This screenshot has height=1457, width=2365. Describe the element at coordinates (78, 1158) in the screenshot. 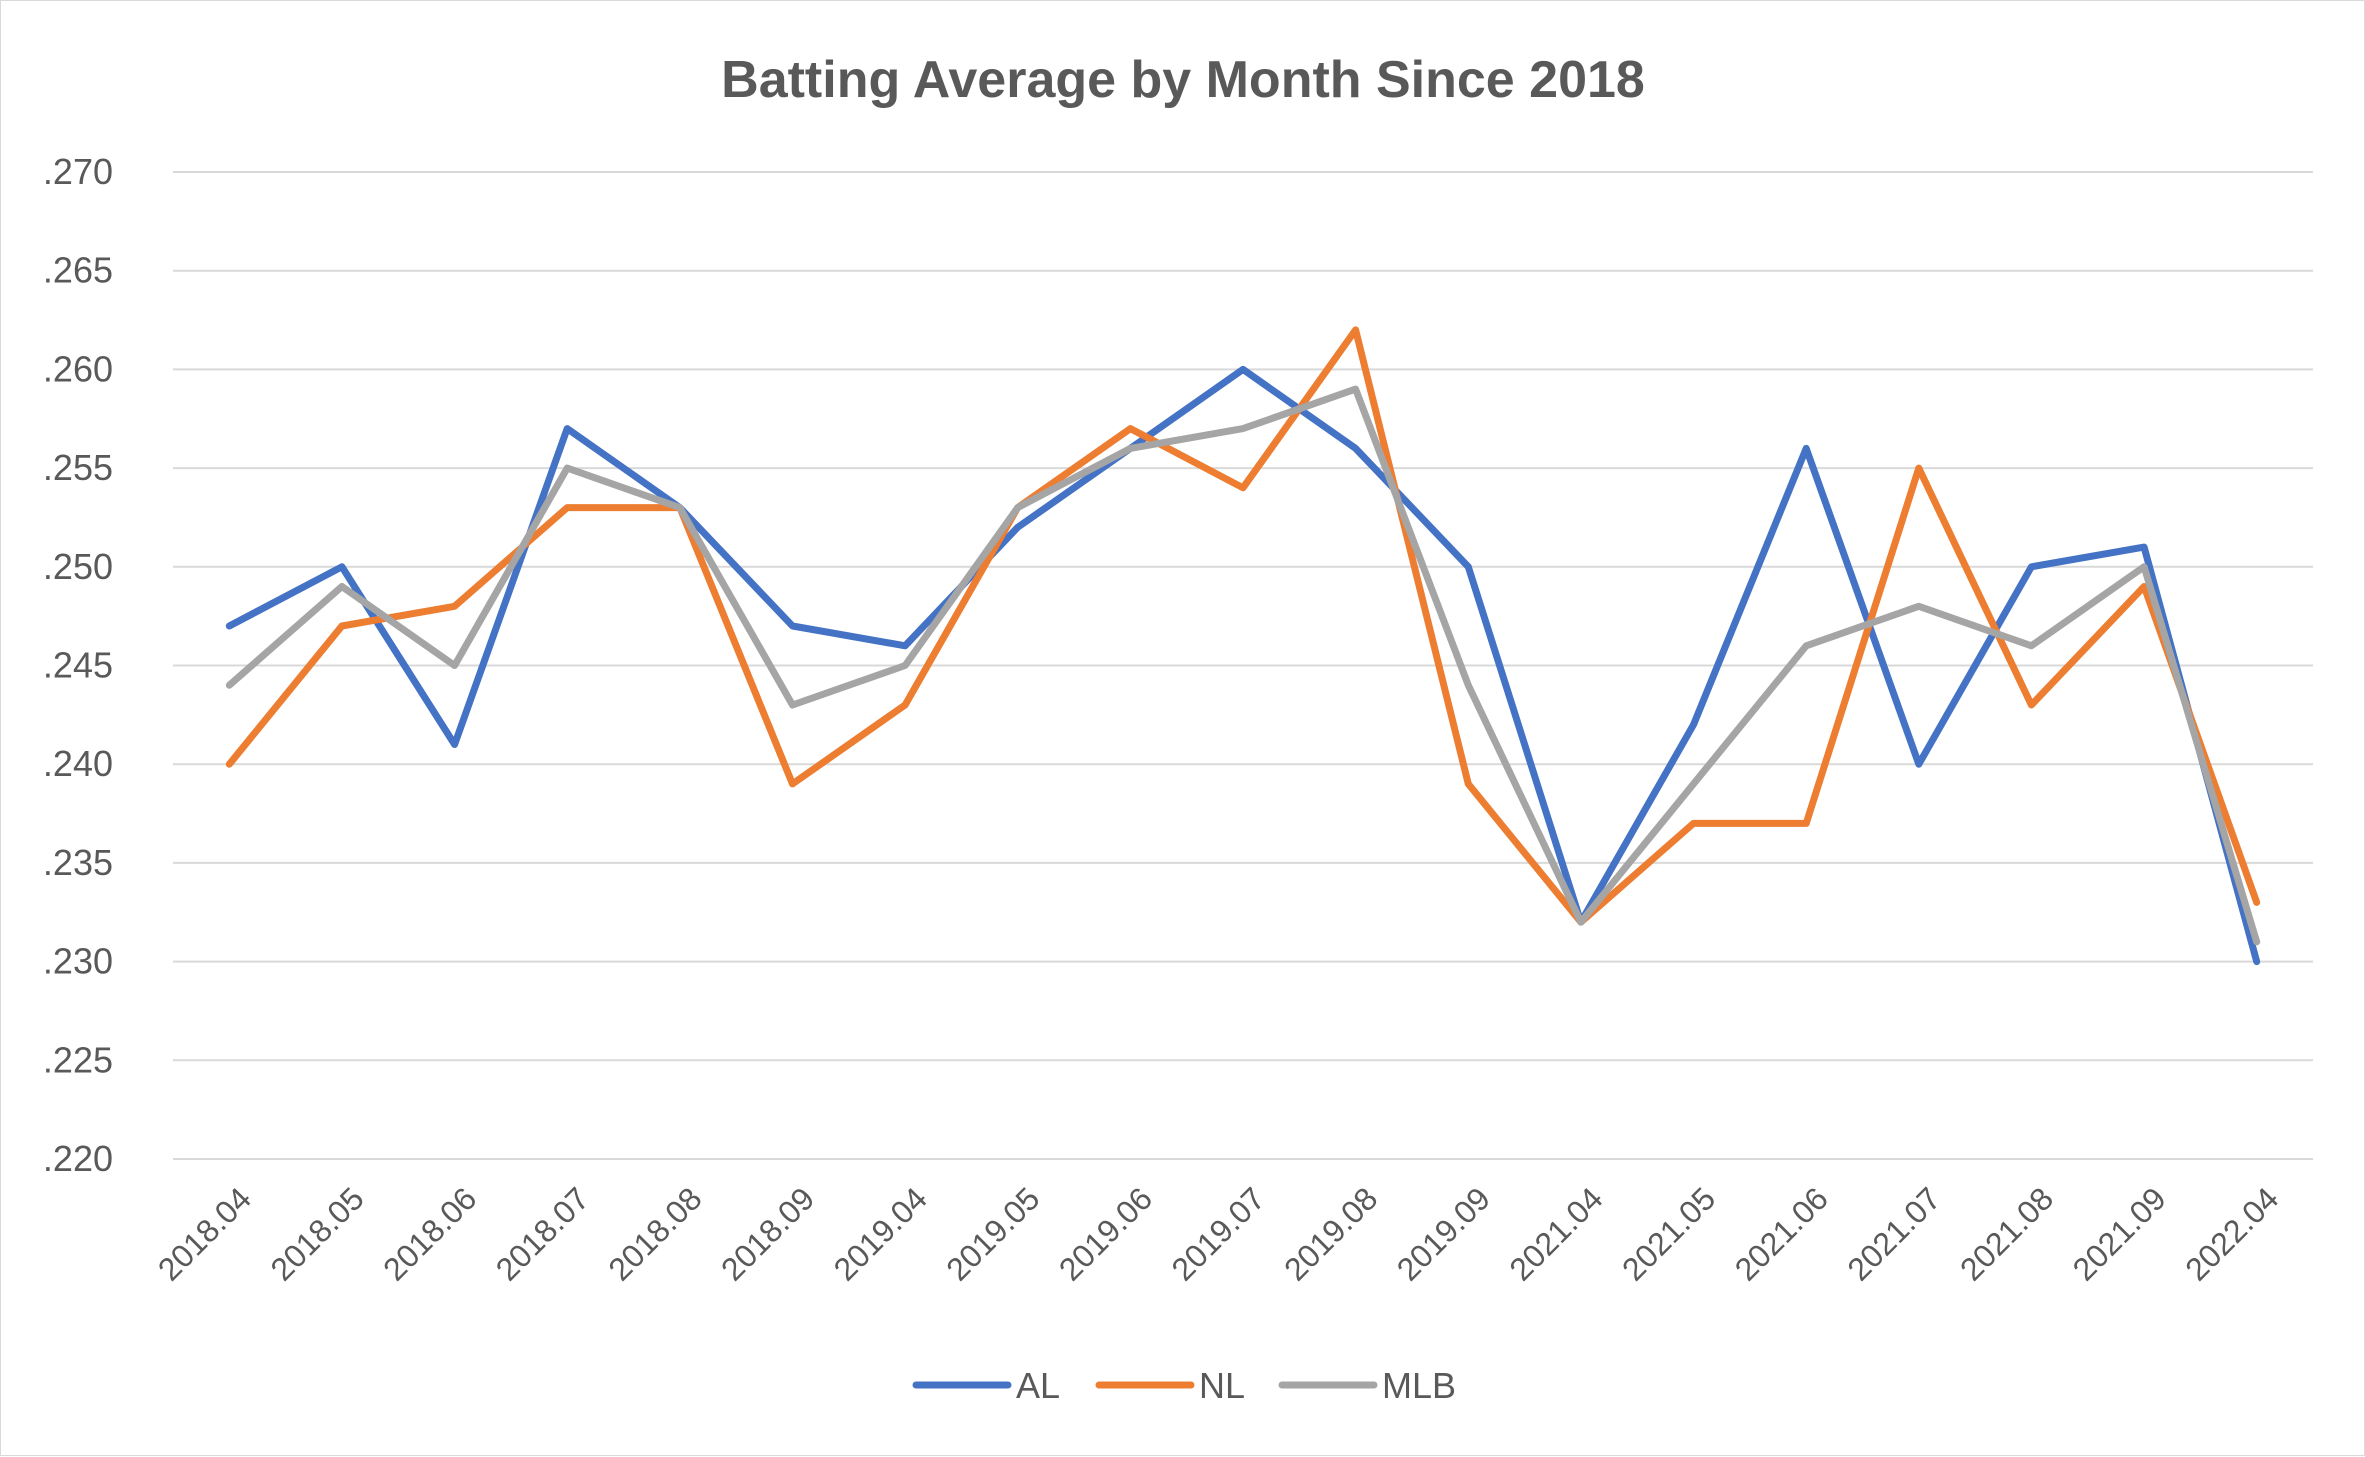

I see `y-tick-label: .220` at that location.